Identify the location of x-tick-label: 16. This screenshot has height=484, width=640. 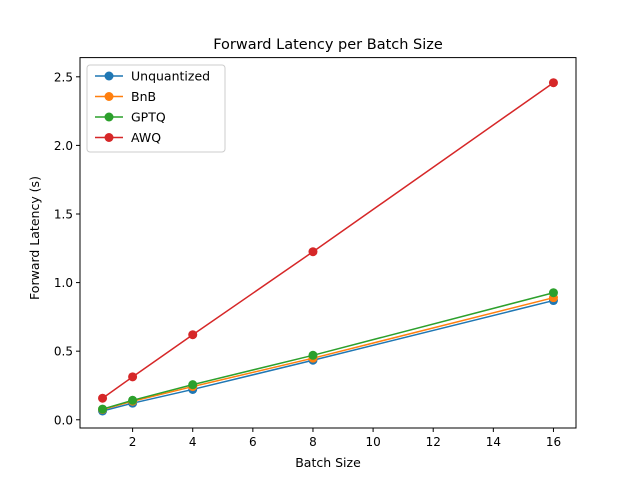
(553, 442).